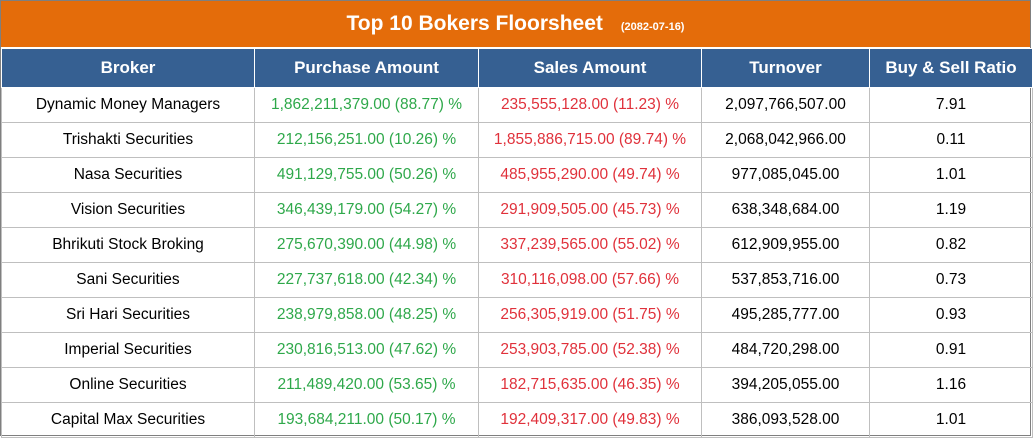 This screenshot has height=438, width=1034. I want to click on purchase-cell: 212,156,251.00 (10.26) %, so click(366, 140).